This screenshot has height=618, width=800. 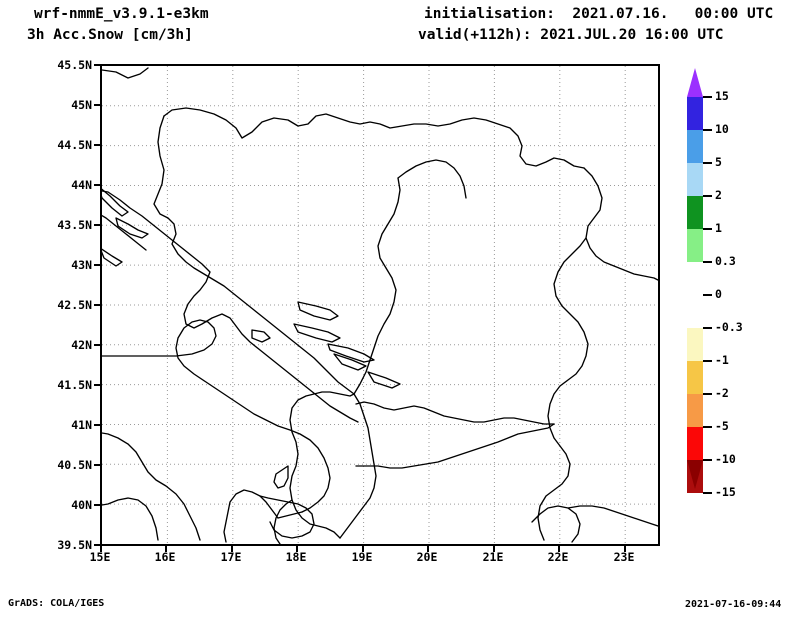 What do you see at coordinates (695, 443) in the screenshot?
I see `colorbar-band-n10-n5` at bounding box center [695, 443].